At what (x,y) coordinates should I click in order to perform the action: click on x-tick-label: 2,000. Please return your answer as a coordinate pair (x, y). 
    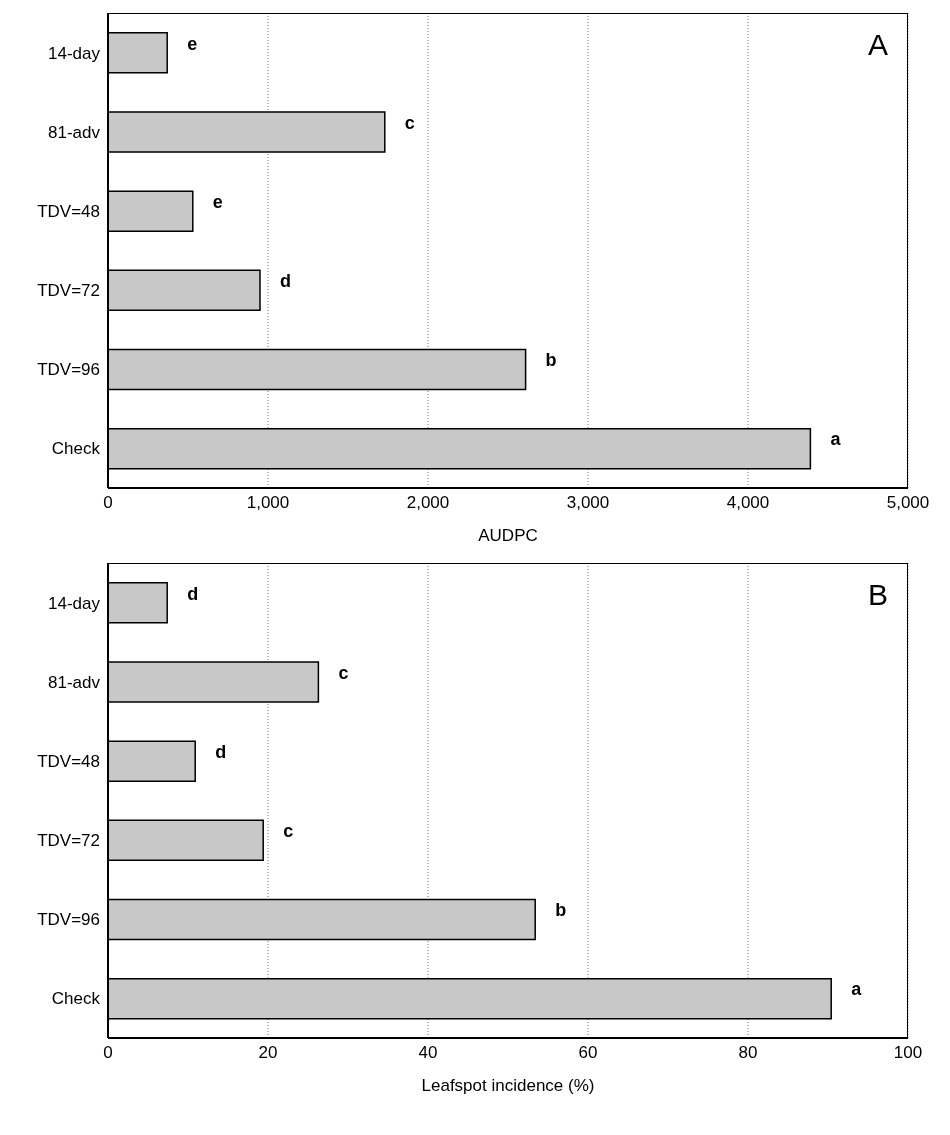
    Looking at the image, I should click on (428, 503).